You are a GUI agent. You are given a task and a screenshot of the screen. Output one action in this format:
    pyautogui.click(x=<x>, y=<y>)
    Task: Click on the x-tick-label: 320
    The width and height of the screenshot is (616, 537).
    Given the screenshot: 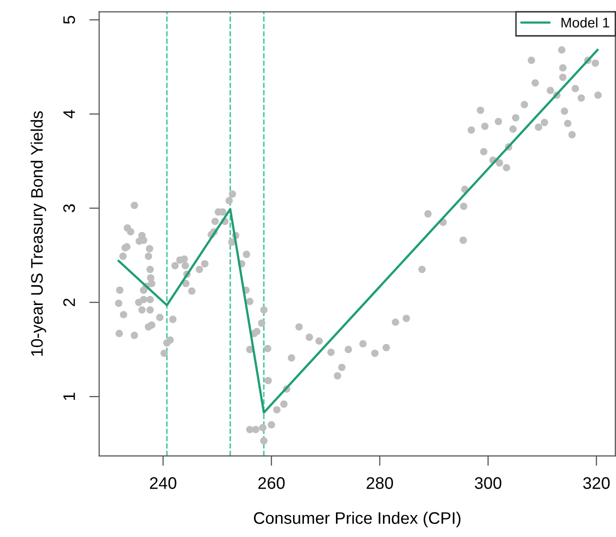 What is the action you would take?
    pyautogui.click(x=596, y=483)
    